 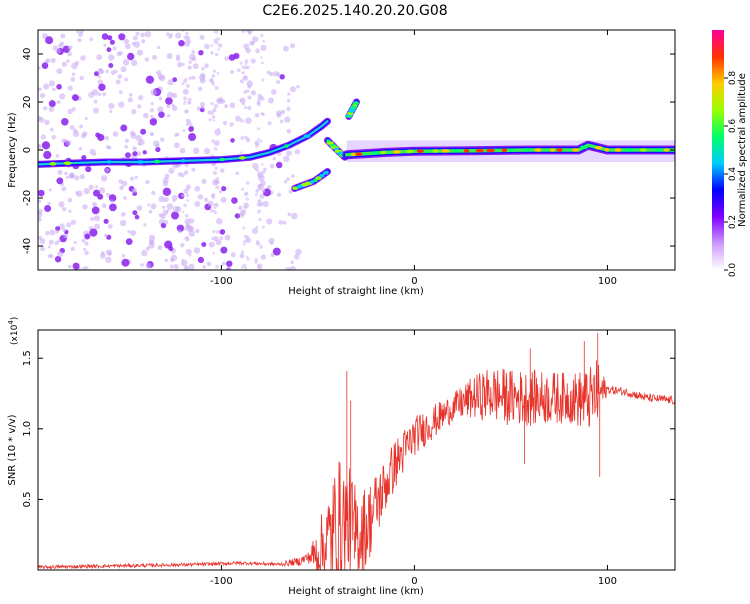 What do you see at coordinates (12, 150) in the screenshot?
I see `spectrogram-y-axis-label: Frequency (Hz)` at bounding box center [12, 150].